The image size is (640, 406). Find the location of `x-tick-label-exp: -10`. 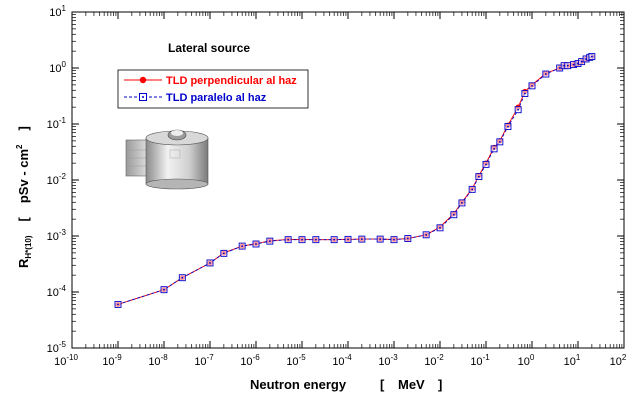

x-tick-label-exp: -10 is located at coordinates (72, 357).